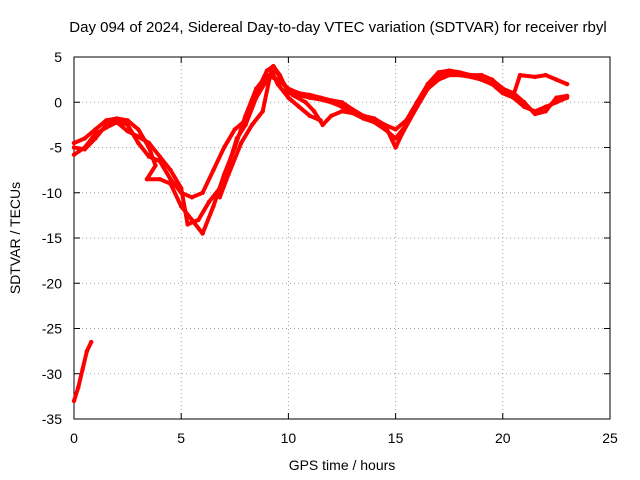 This screenshot has height=480, width=640. Describe the element at coordinates (52, 193) in the screenshot. I see `y-tick-label: -10` at that location.